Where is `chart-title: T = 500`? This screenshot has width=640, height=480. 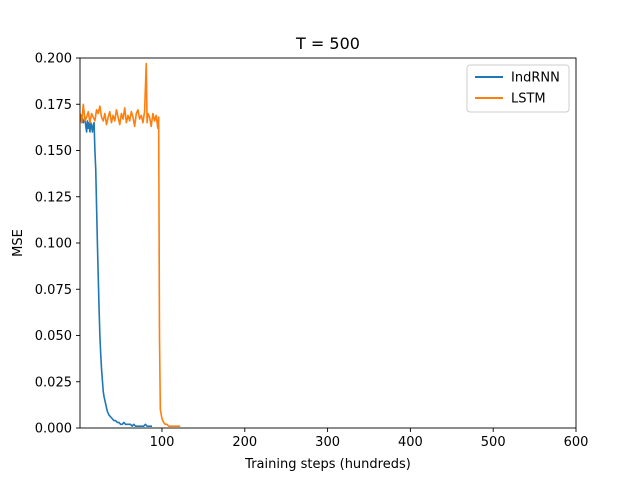
chart-title: T = 500 is located at coordinates (327, 43).